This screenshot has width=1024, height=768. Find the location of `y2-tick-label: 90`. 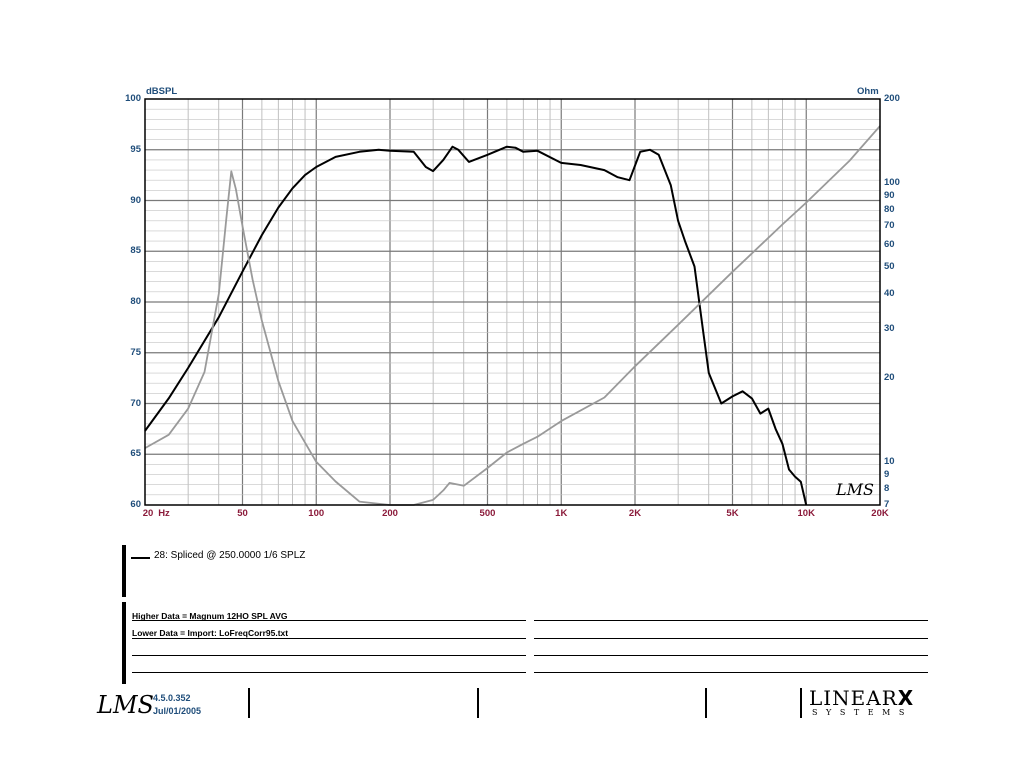

y2-tick-label: 90 is located at coordinates (889, 195).